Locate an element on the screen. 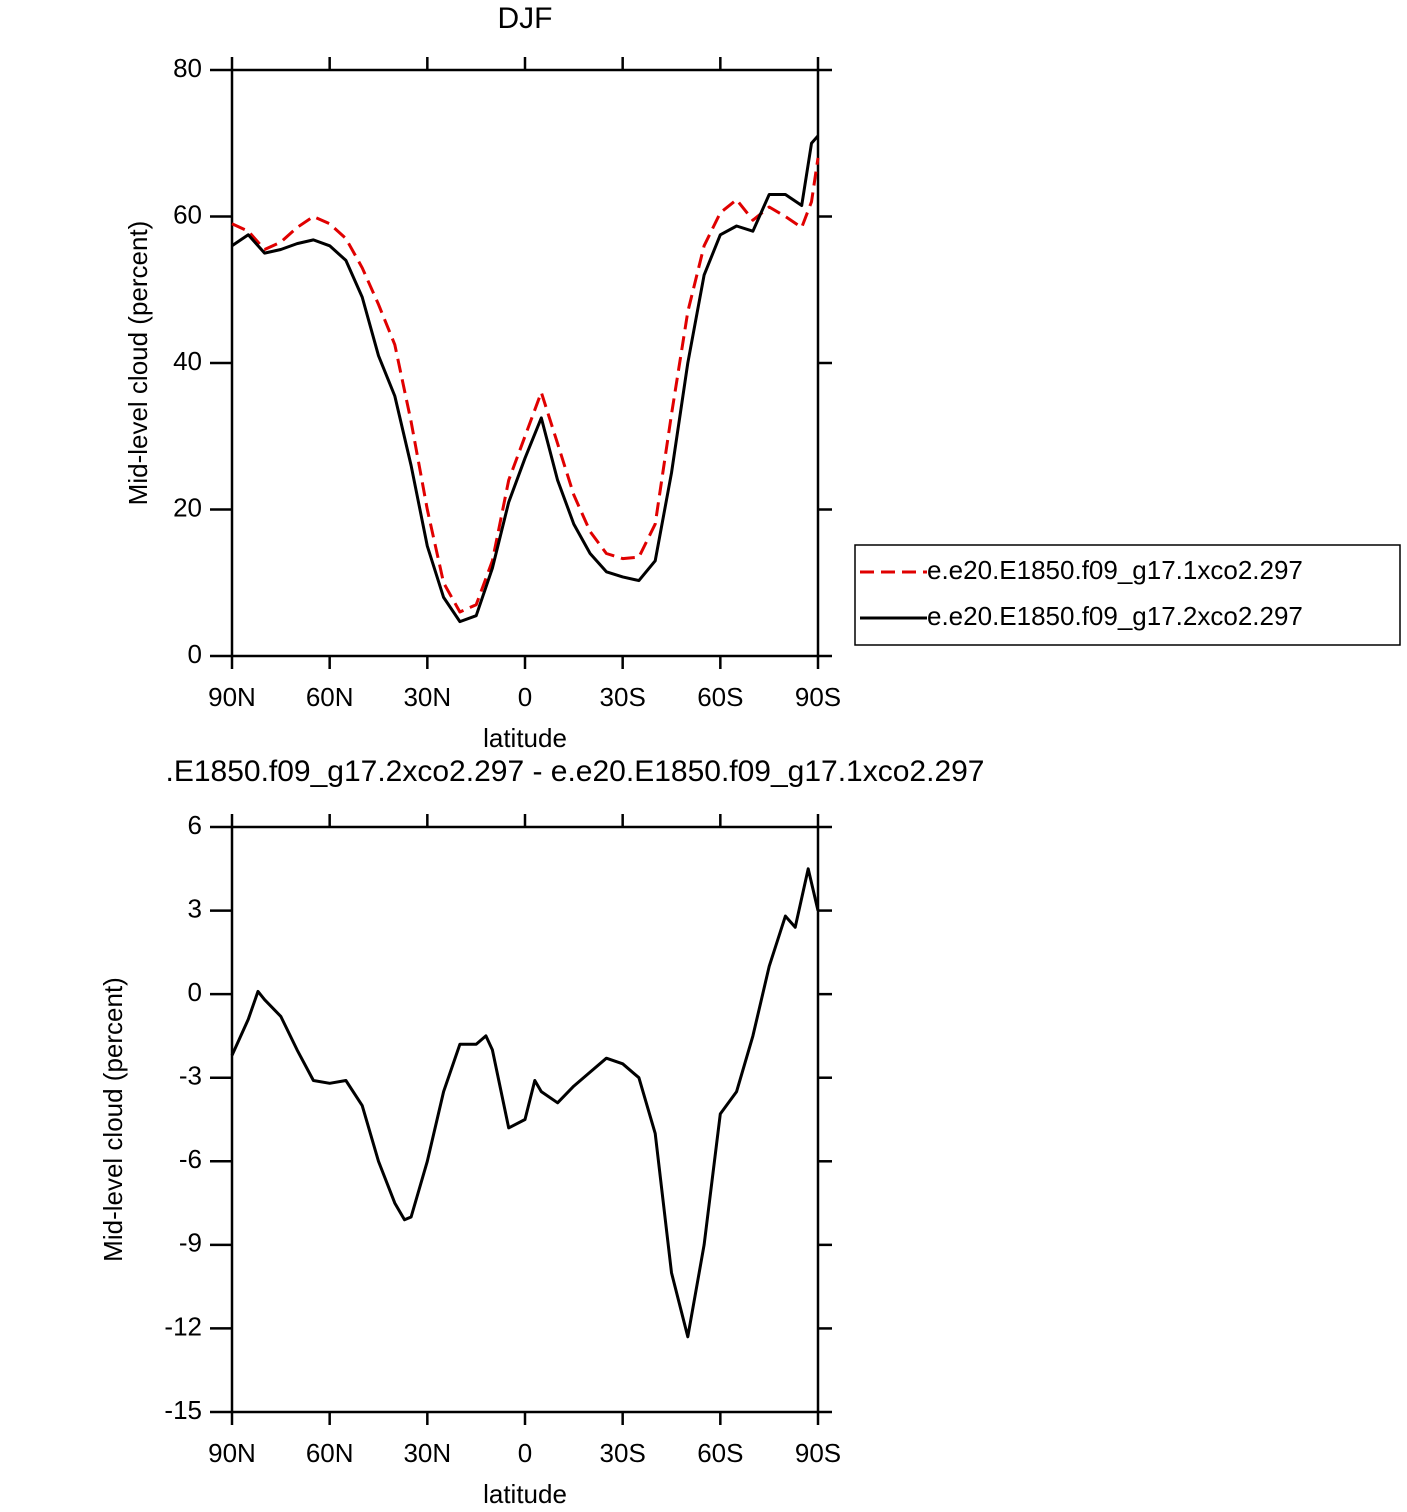 Image resolution: width=1407 pixels, height=1512 pixels. y-tick-label: -3 is located at coordinates (190, 1076).